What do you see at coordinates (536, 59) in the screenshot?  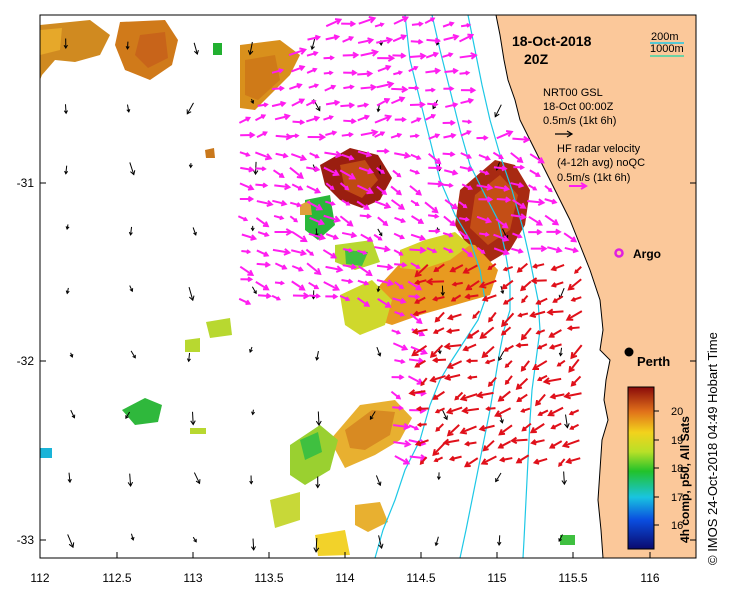 I see `map-time: 20Z` at bounding box center [536, 59].